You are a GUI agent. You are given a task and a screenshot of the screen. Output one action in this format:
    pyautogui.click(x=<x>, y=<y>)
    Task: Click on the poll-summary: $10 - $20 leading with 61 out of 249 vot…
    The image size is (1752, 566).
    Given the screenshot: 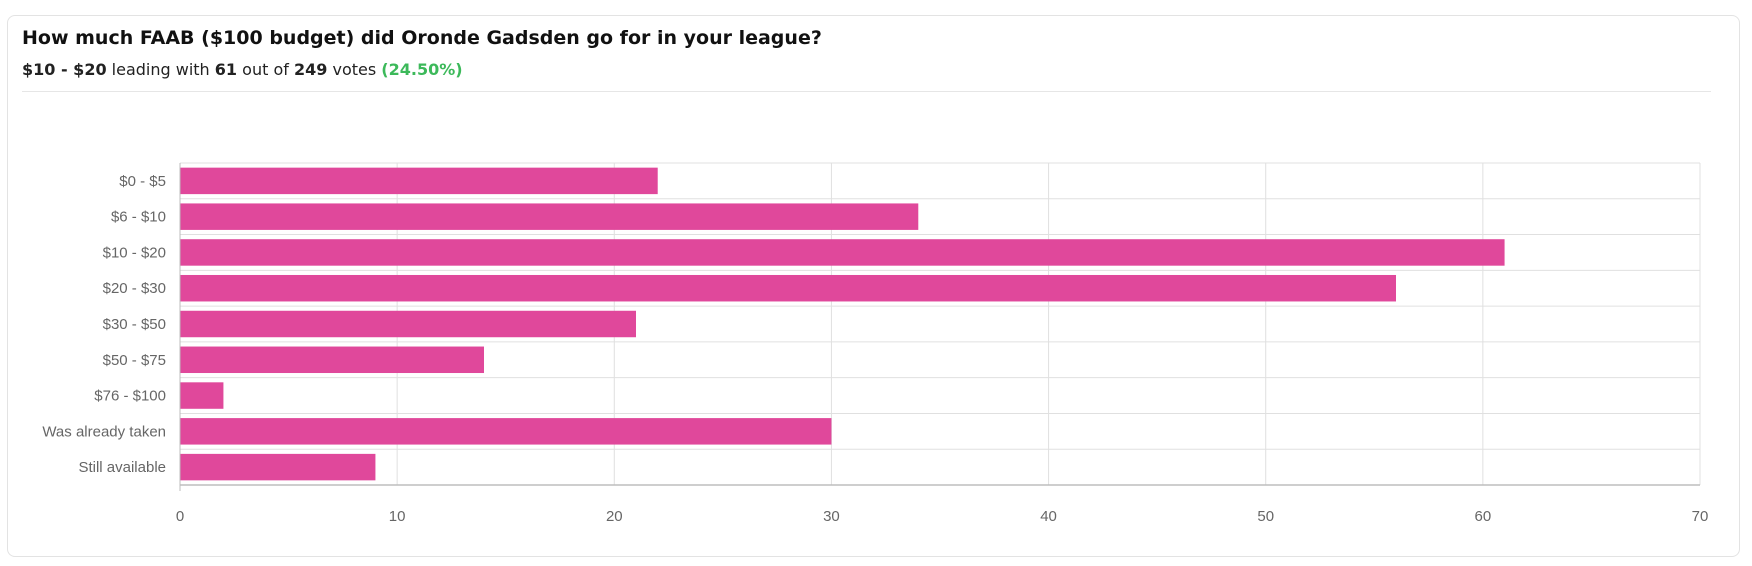 What is the action you would take?
    pyautogui.click(x=242, y=69)
    